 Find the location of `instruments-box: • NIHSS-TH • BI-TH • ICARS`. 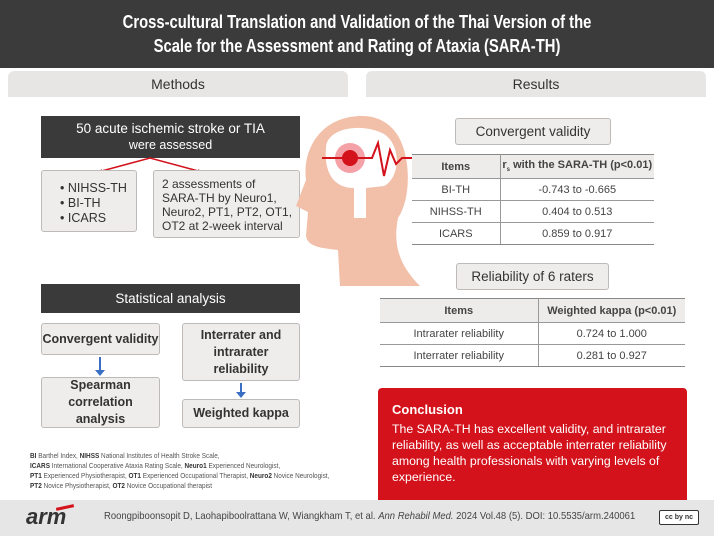

instruments-box: • NIHSS-TH • BI-TH • ICARS is located at coordinates (89, 201).